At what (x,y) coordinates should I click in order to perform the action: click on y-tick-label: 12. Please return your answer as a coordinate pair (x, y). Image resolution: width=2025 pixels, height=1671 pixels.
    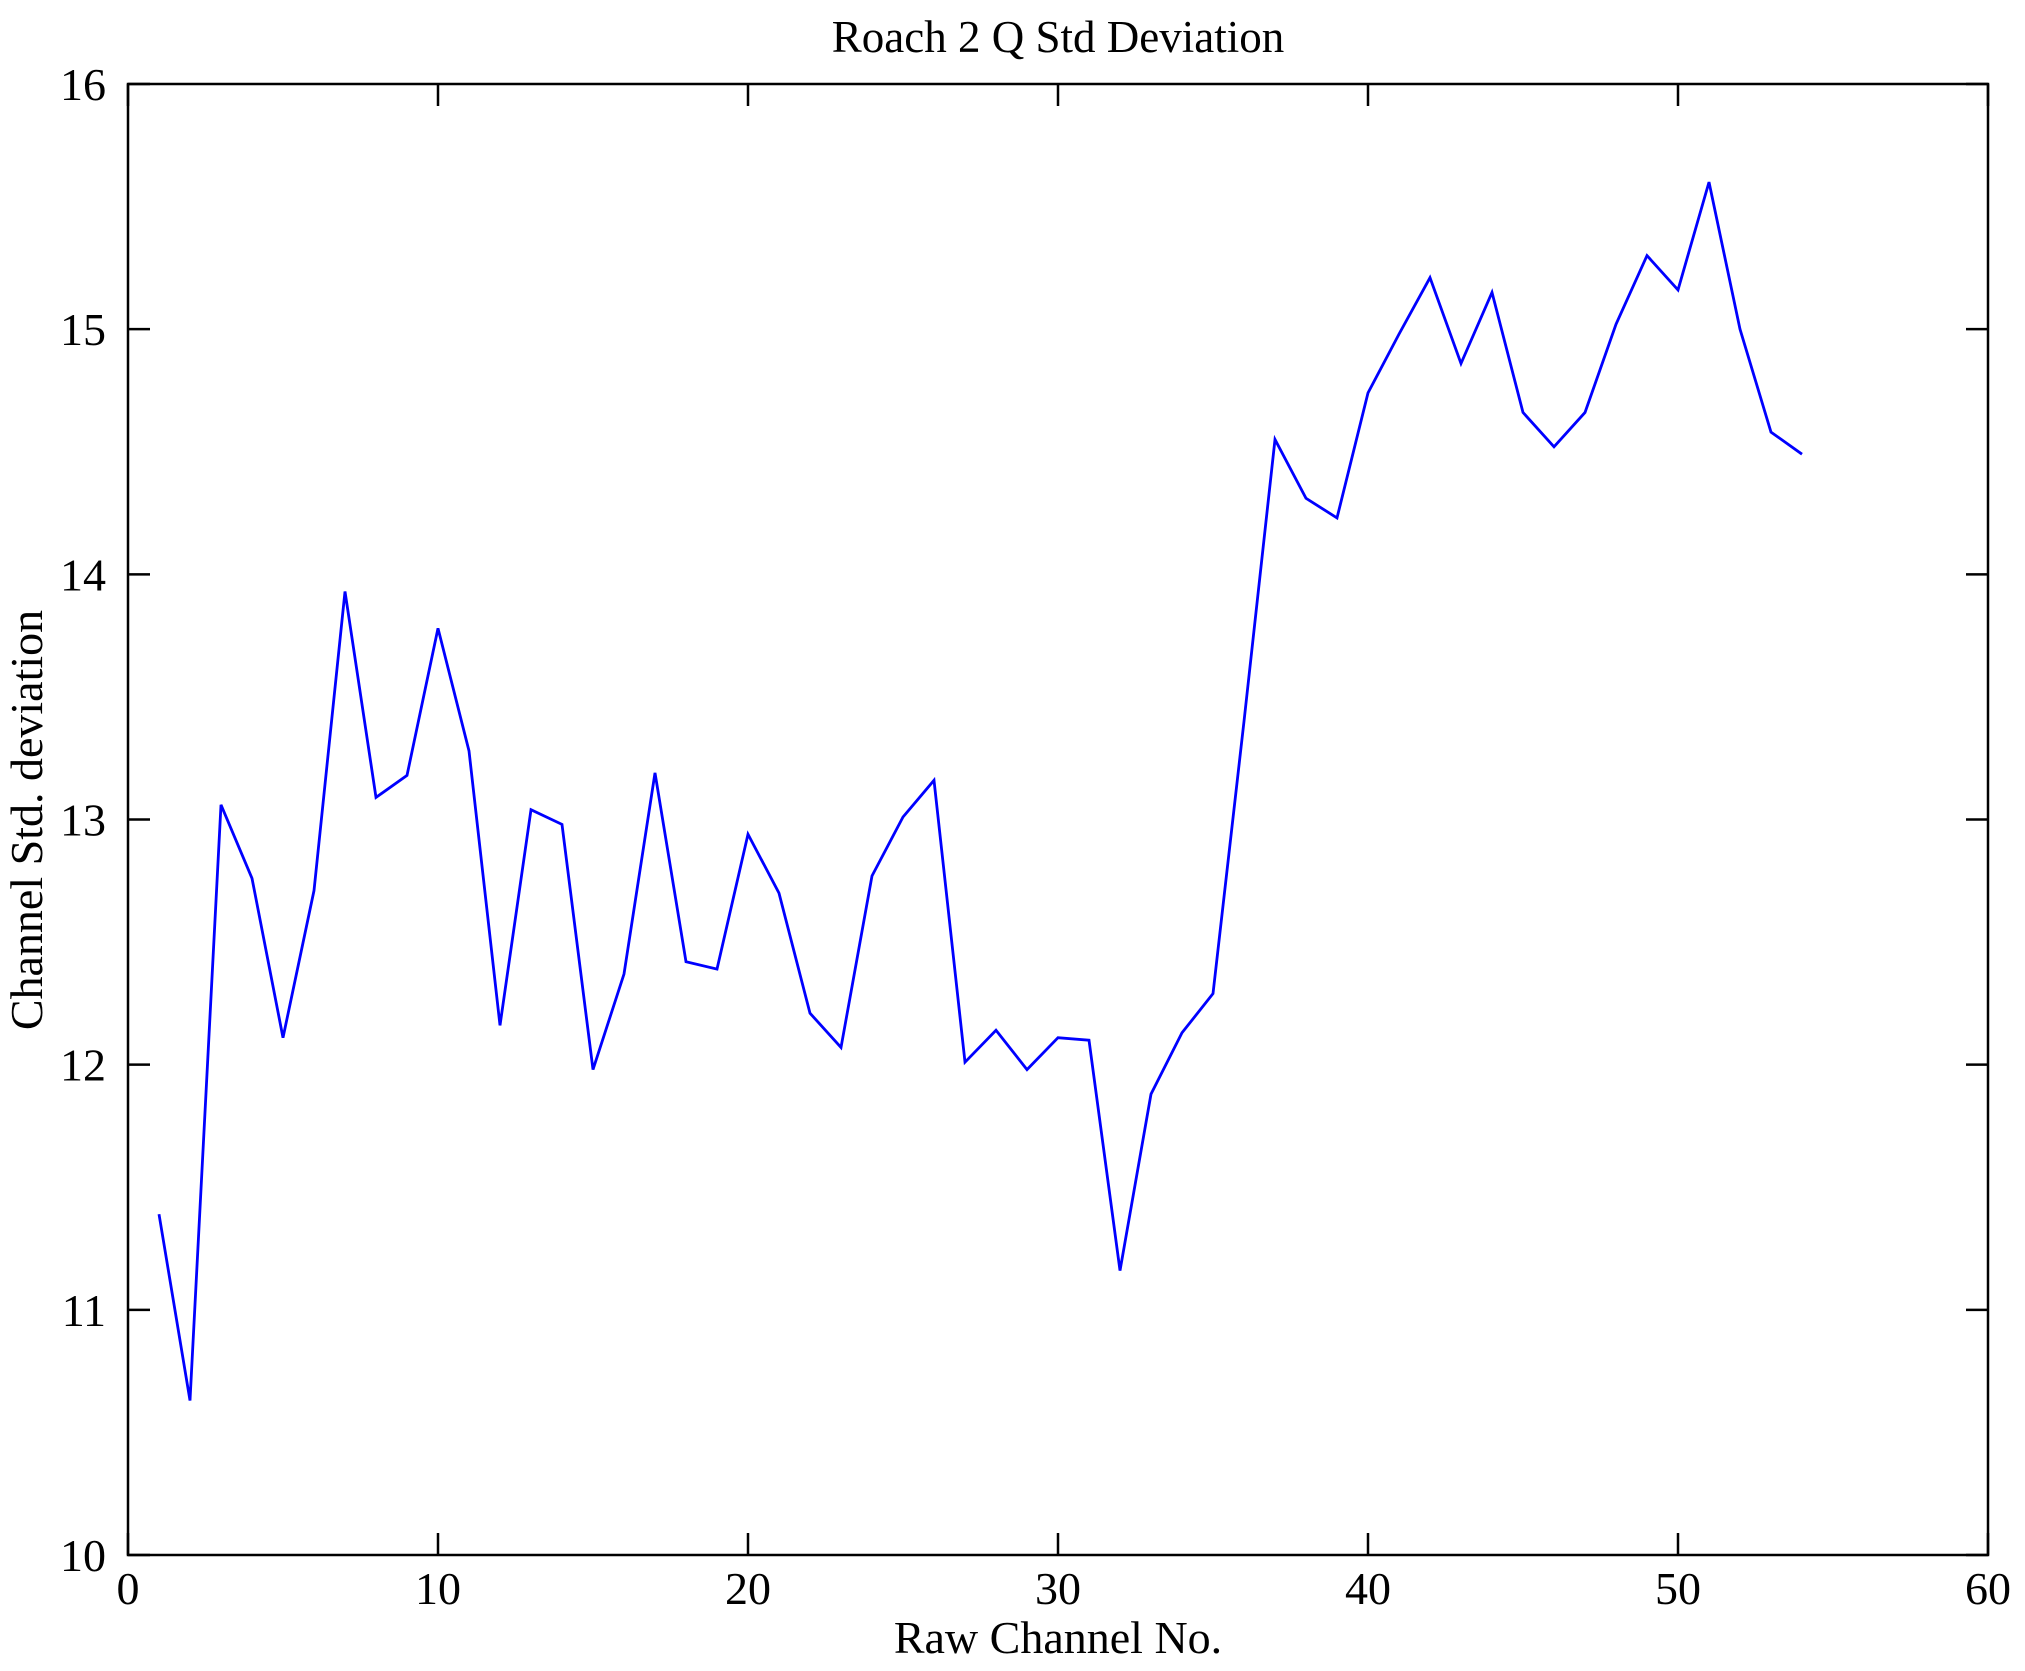
    Looking at the image, I should click on (83, 1065).